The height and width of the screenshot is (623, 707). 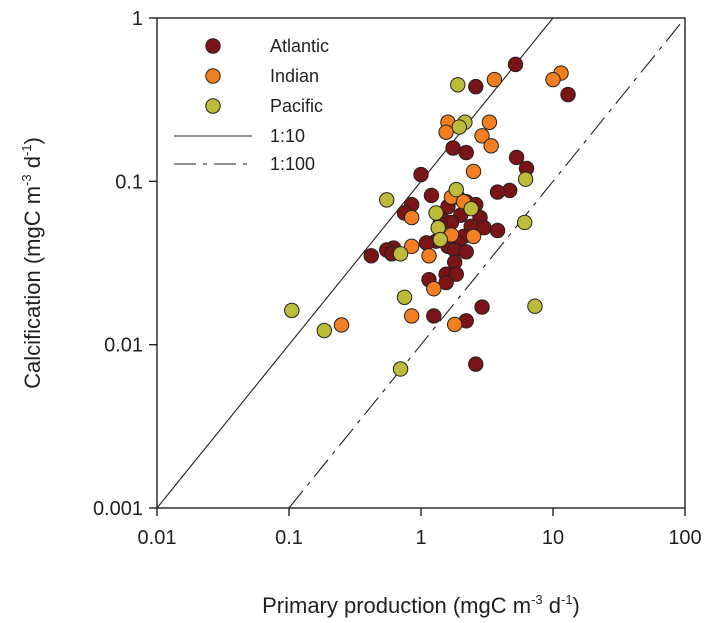 I want to click on y-tick-label: 0.001, so click(x=118, y=509).